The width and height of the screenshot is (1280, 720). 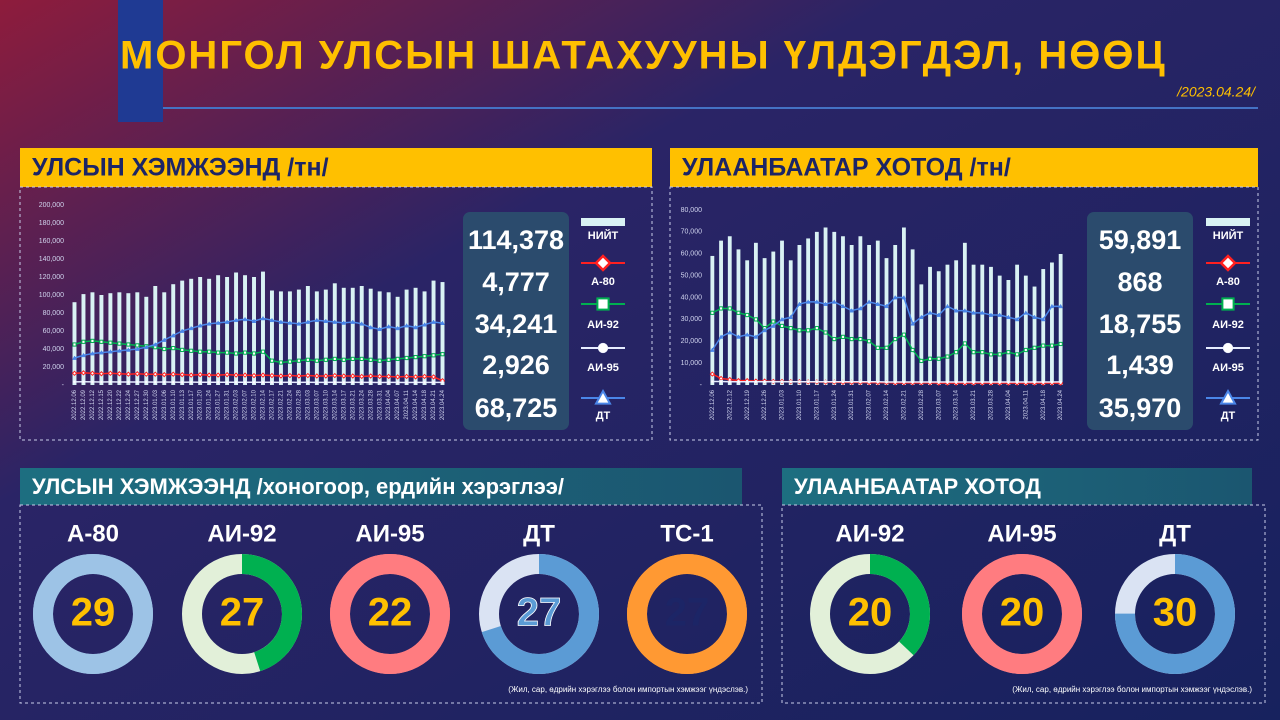 What do you see at coordinates (701, 385) in the screenshot?
I see `y-tick-label: -` at bounding box center [701, 385].